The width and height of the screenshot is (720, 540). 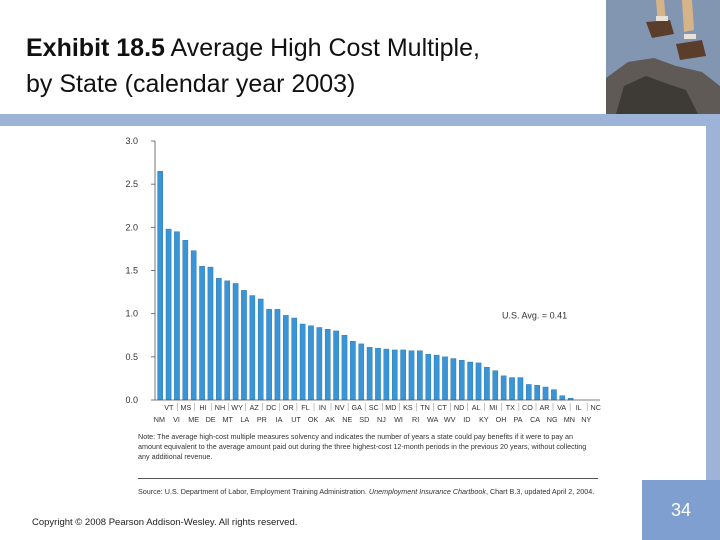 What do you see at coordinates (269, 355) in the screenshot?
I see `bar-dc` at bounding box center [269, 355].